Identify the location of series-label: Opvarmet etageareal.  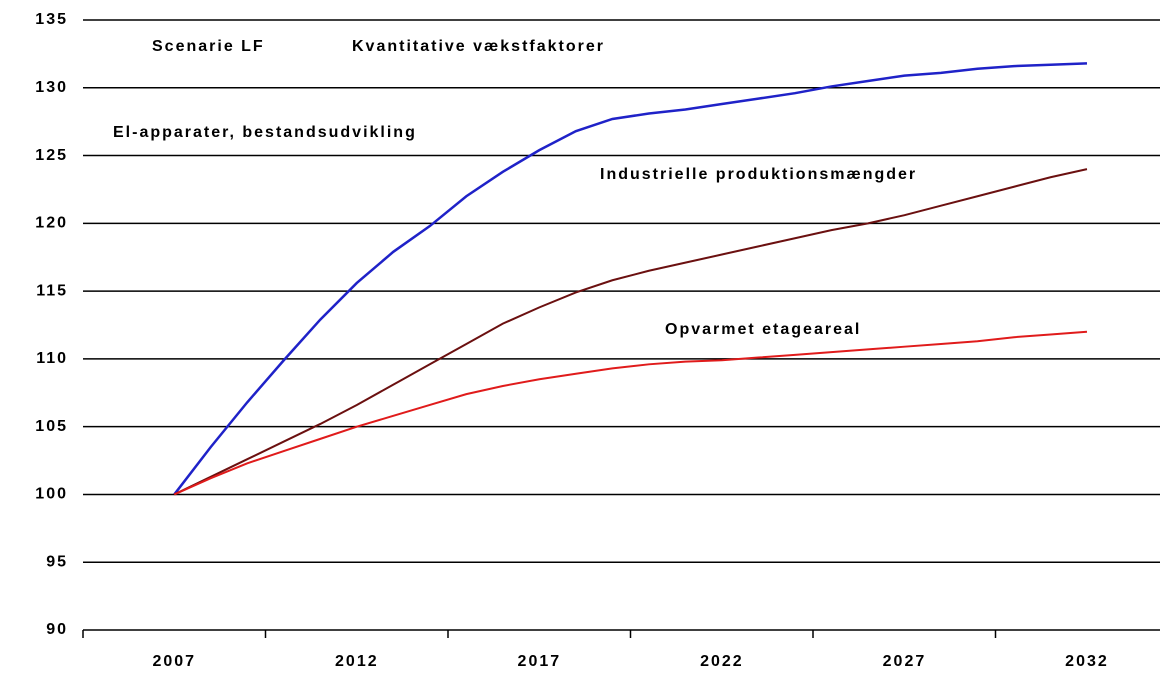
(763, 329).